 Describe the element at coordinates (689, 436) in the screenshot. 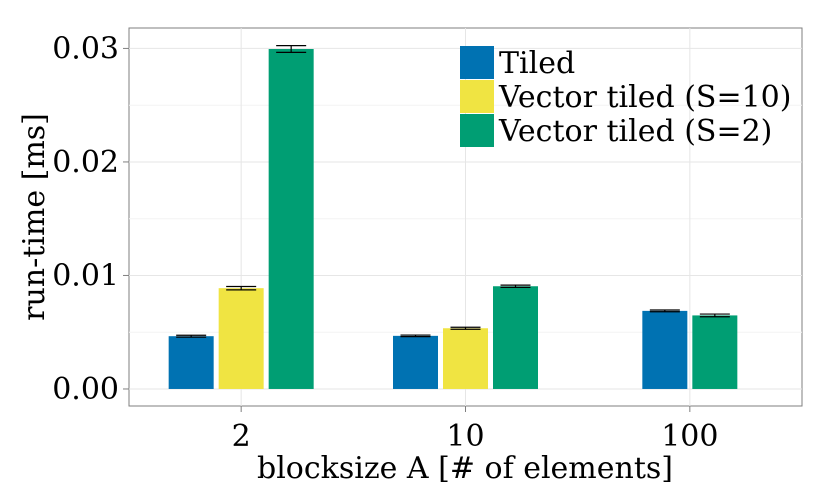

I see `x-tick-label: 100` at that location.